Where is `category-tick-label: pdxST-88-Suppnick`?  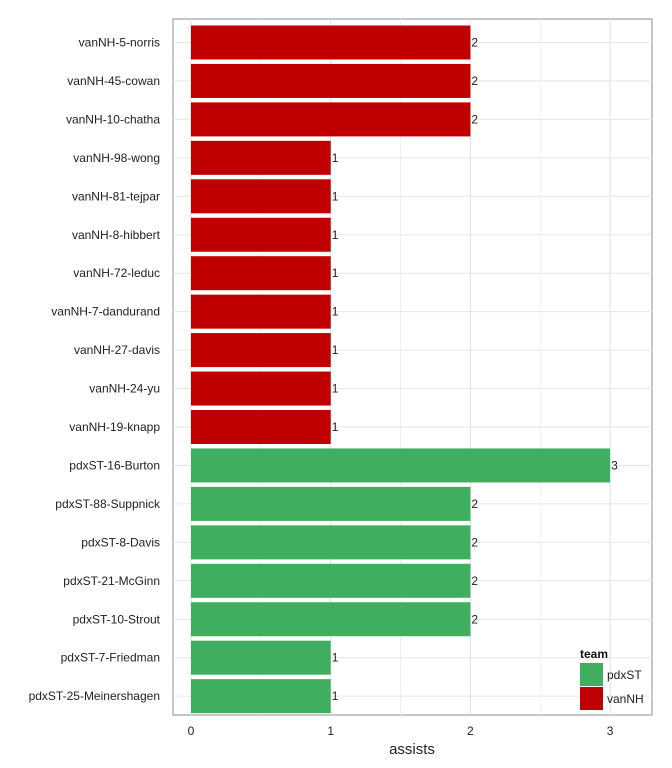 category-tick-label: pdxST-88-Suppnick is located at coordinates (108, 504).